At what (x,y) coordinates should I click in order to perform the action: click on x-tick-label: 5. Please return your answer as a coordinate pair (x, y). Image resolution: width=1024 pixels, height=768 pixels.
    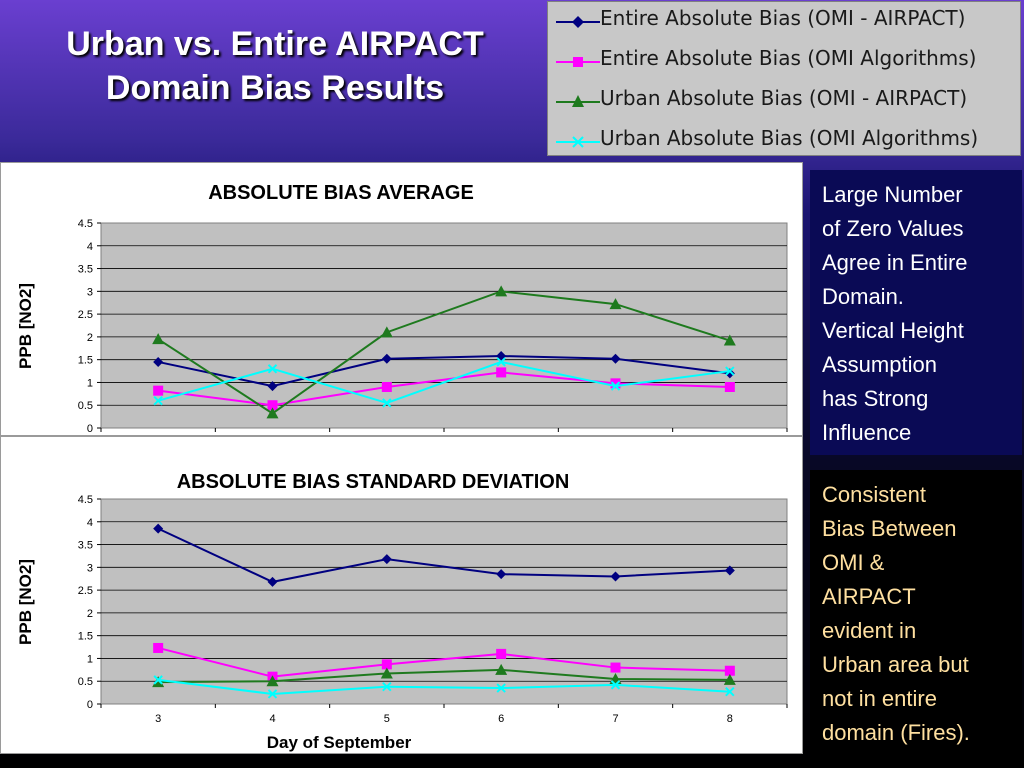
    Looking at the image, I should click on (387, 719).